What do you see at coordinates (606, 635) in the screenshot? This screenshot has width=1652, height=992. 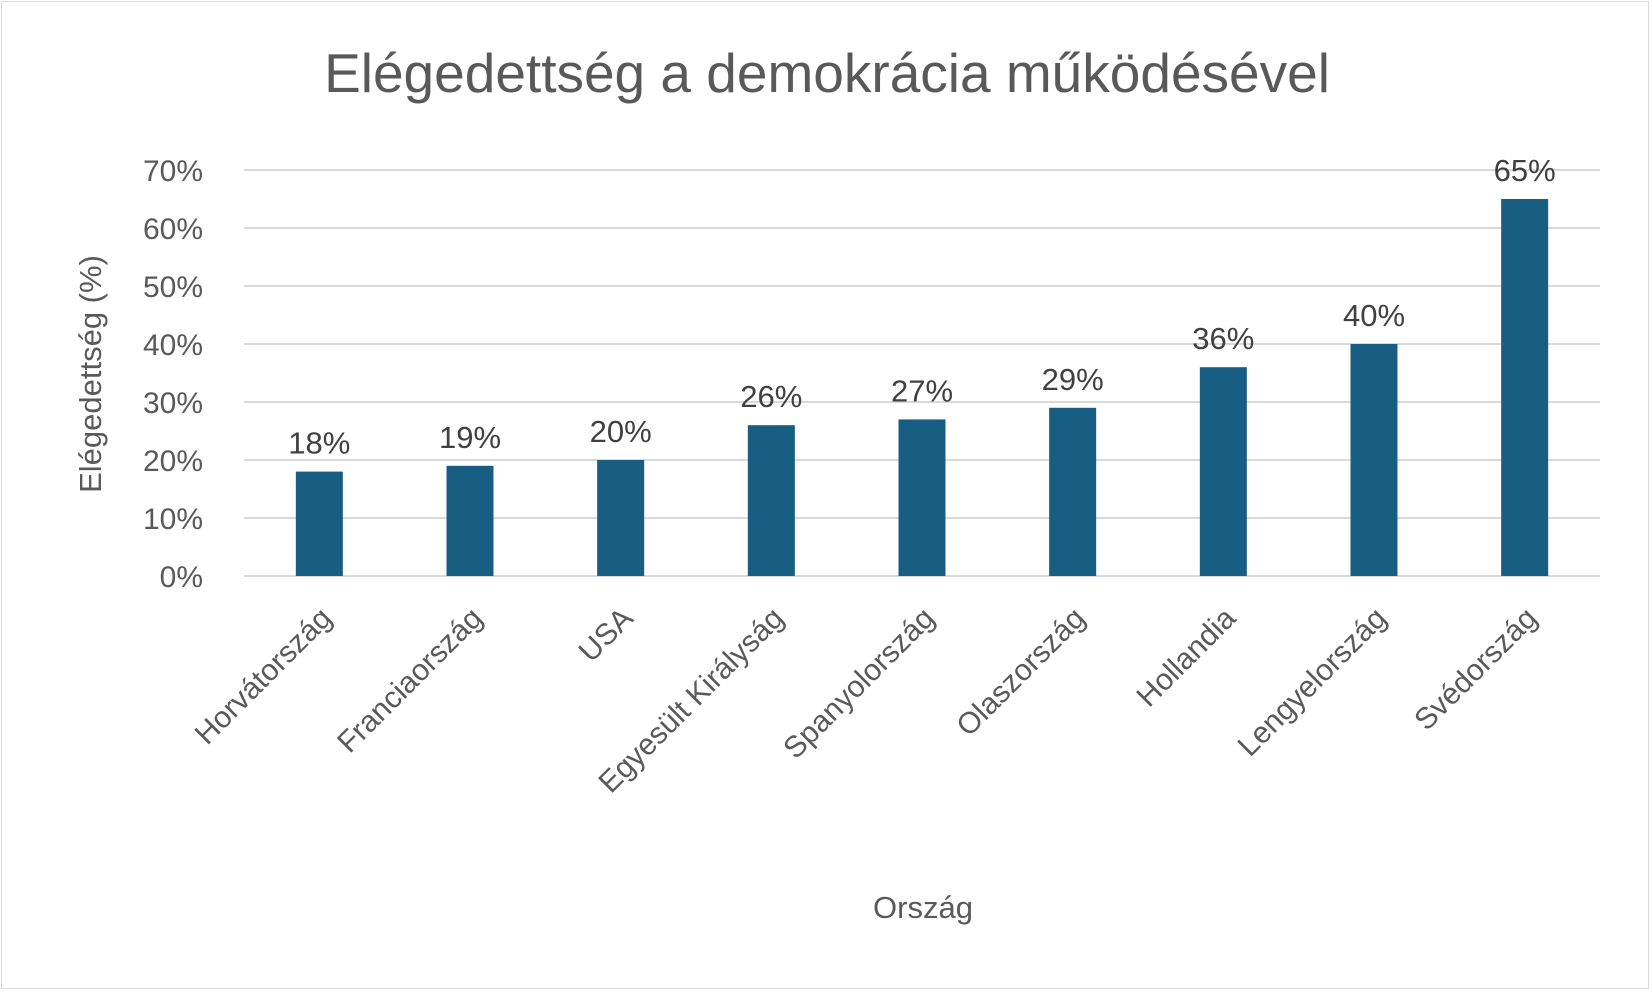 I see `x-tick-label: USA` at bounding box center [606, 635].